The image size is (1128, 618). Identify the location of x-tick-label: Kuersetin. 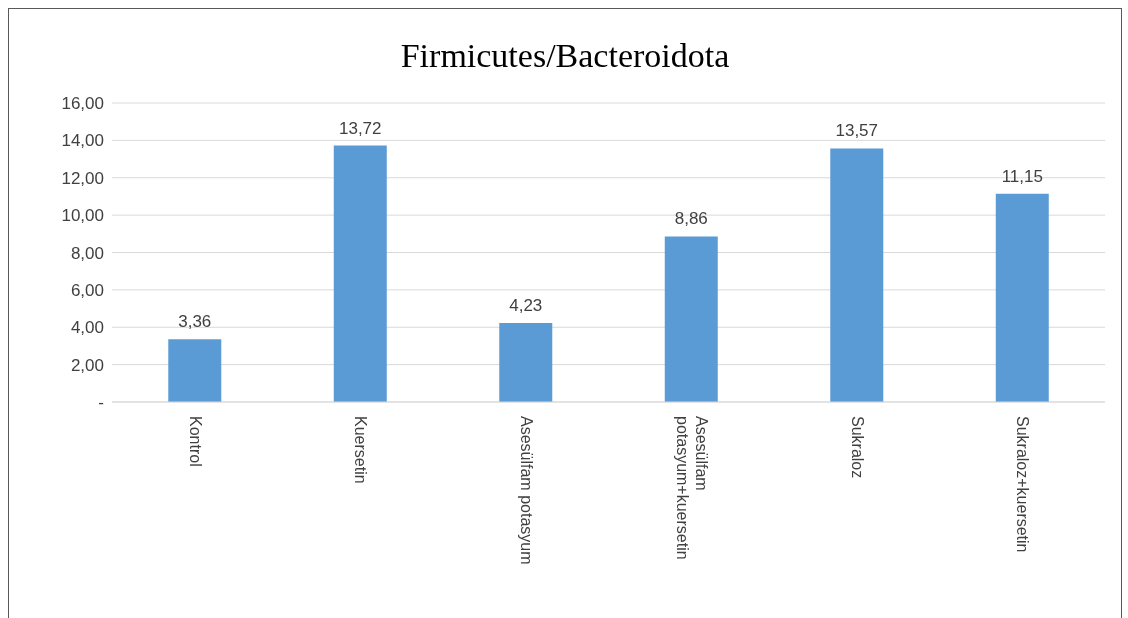
(361, 450).